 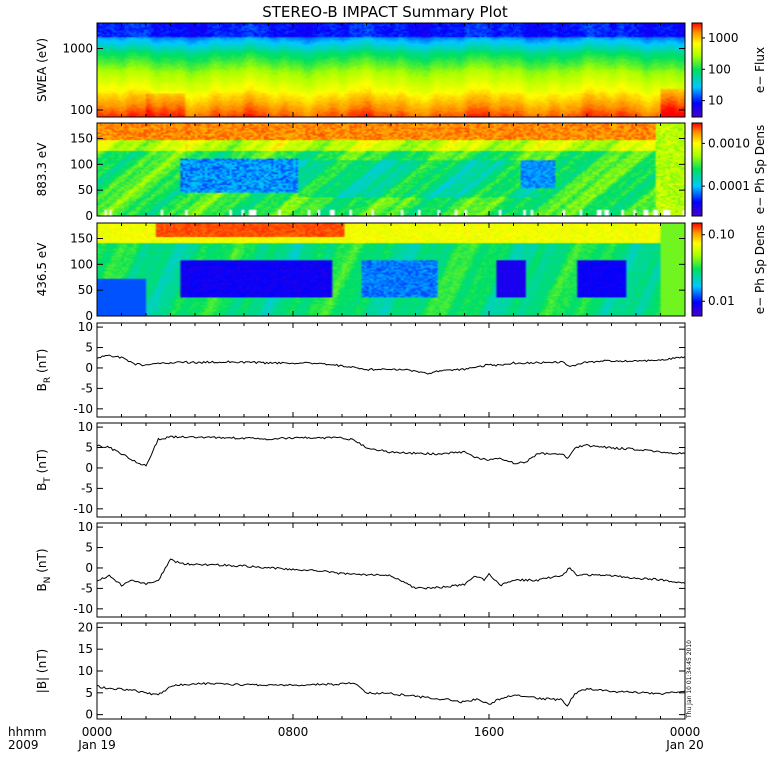 I want to click on bt-panel: 10 5 0 -5 -10 BT (nT), so click(x=360, y=469).